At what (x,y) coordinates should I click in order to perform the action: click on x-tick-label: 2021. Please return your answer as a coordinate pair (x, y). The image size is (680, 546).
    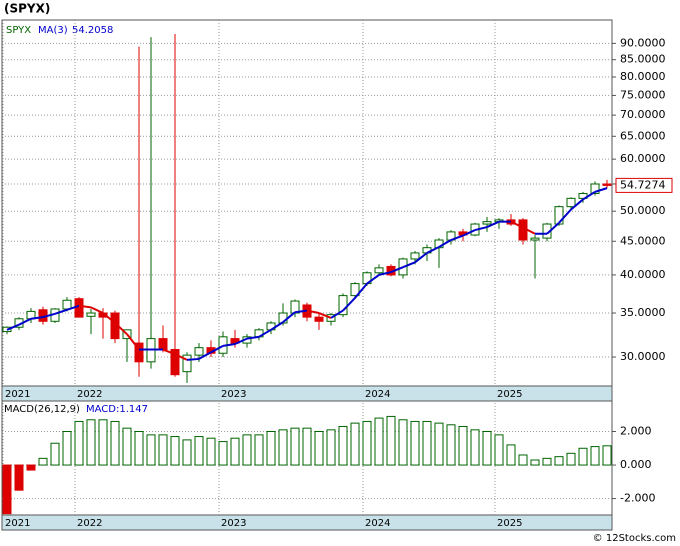
    Looking at the image, I should click on (17, 394).